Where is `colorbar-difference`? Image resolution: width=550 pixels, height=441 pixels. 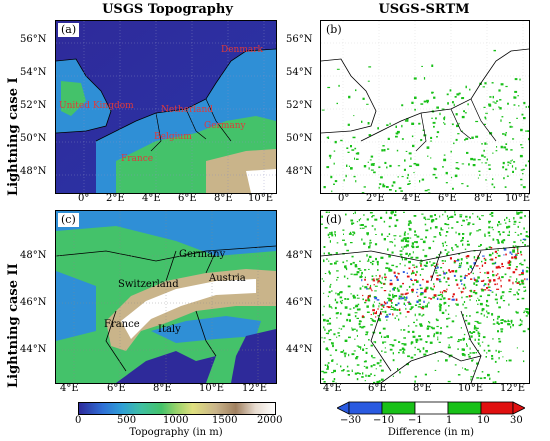
colorbar-difference is located at coordinates (431, 408).